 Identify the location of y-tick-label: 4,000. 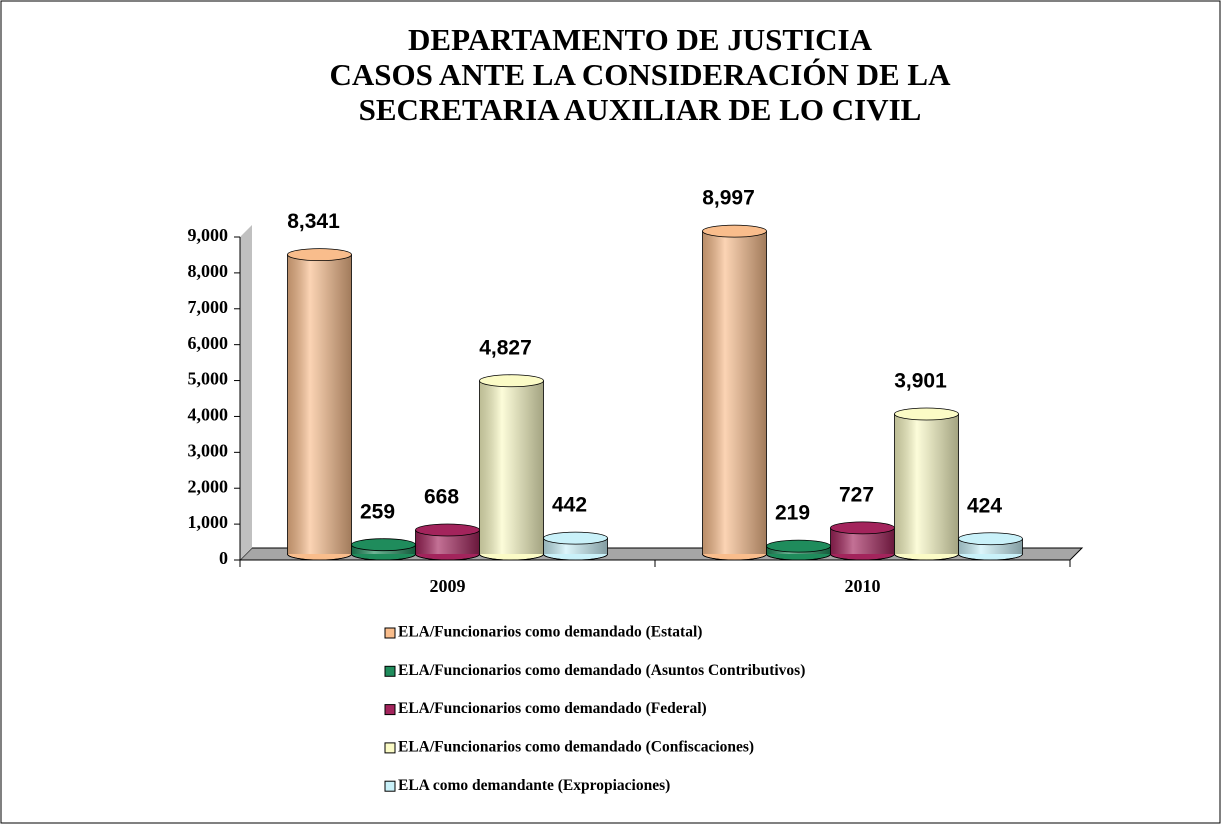
(208, 415).